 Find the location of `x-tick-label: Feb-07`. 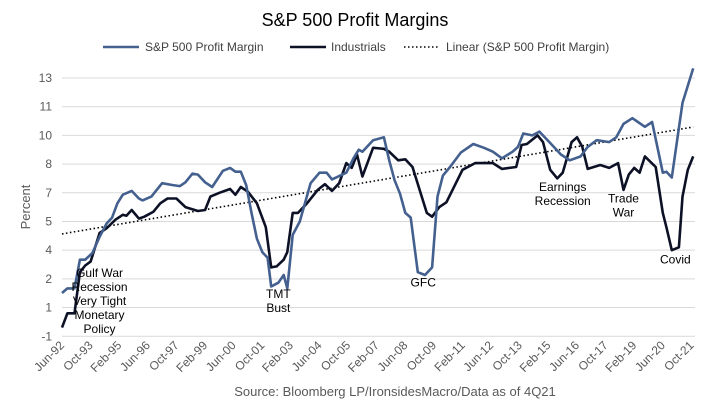

x-tick-label: Feb-07 is located at coordinates (363, 356).